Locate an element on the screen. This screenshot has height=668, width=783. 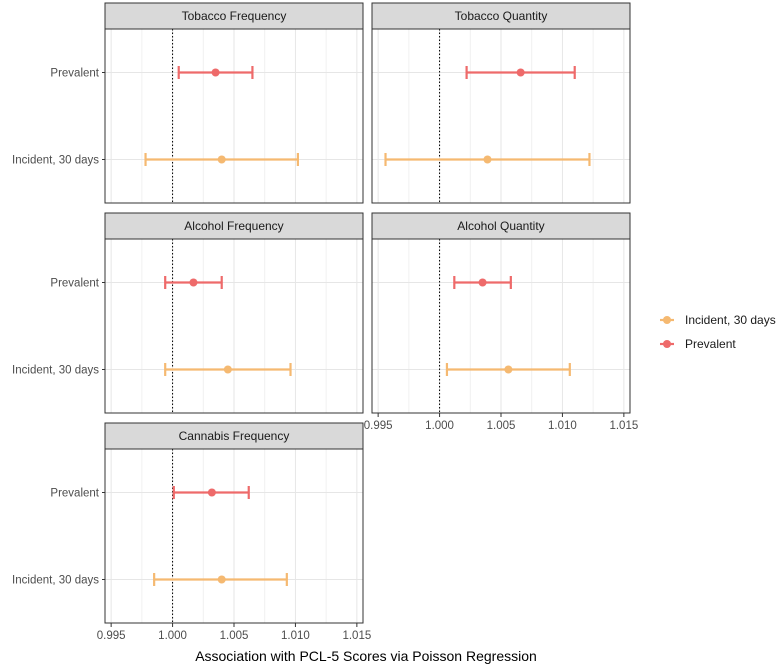
facet-panel: Alcohol Quantity is located at coordinates (501, 313).